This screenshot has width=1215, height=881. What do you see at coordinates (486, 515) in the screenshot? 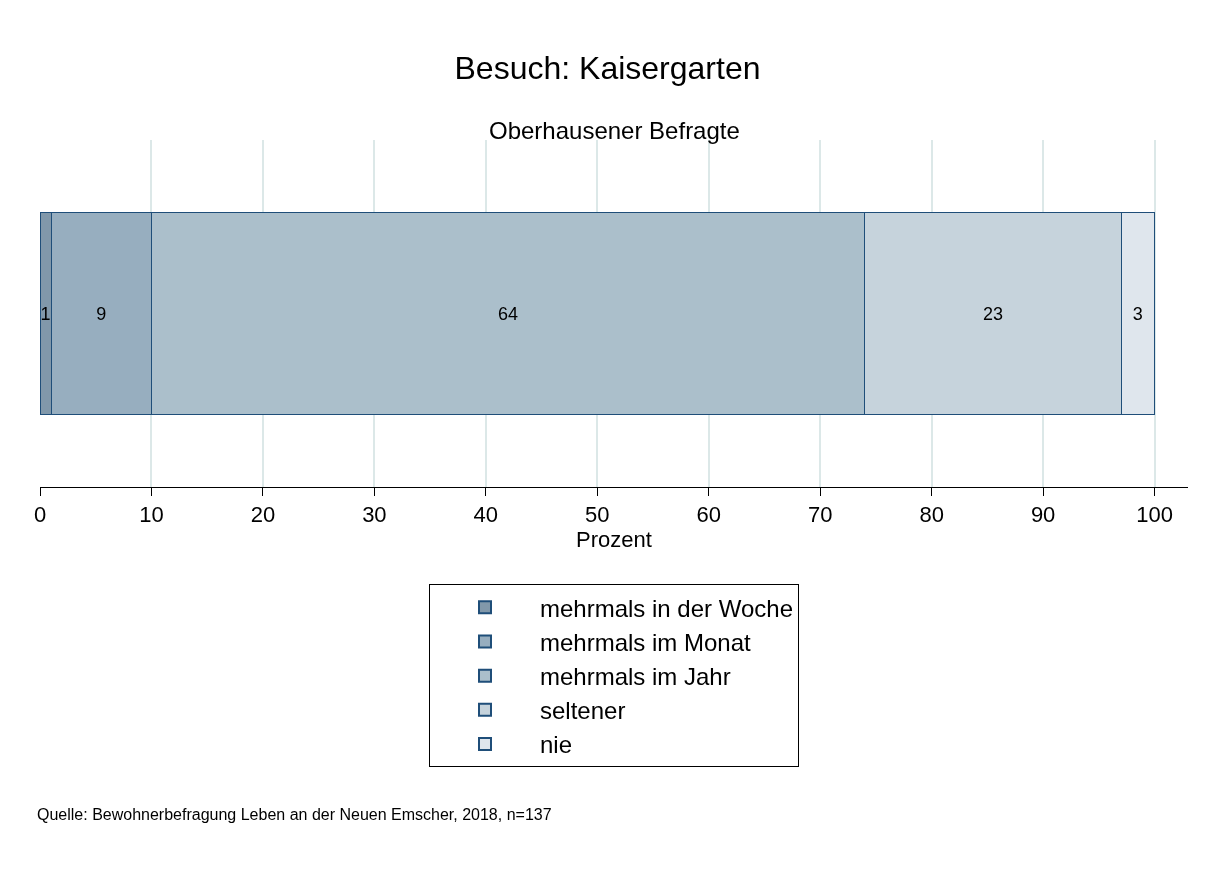
I see `x-tick-label: 40` at bounding box center [486, 515].